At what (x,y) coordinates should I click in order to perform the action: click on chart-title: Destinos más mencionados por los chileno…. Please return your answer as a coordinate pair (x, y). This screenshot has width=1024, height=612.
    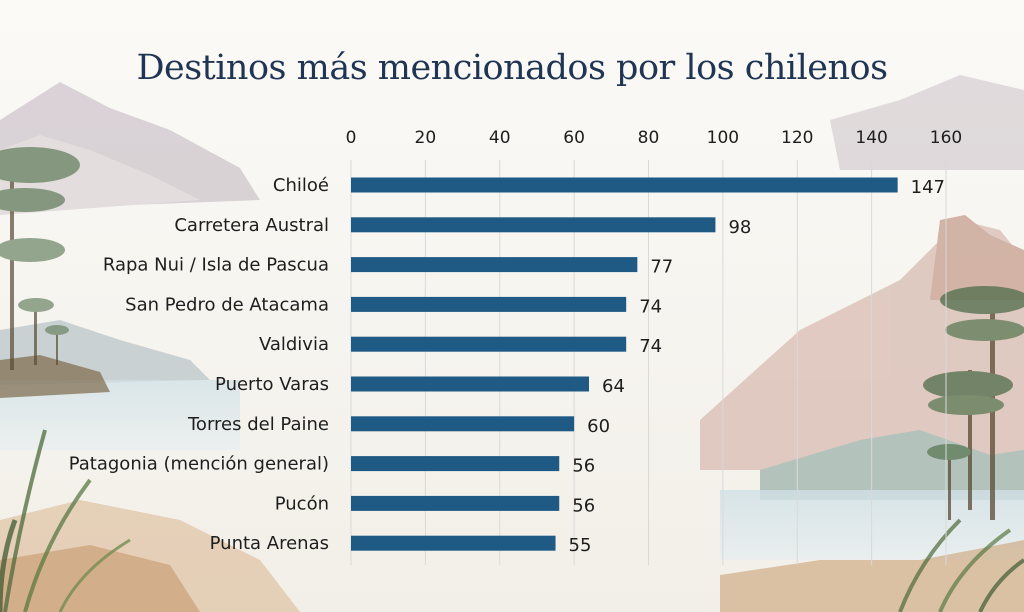
    Looking at the image, I should click on (512, 68).